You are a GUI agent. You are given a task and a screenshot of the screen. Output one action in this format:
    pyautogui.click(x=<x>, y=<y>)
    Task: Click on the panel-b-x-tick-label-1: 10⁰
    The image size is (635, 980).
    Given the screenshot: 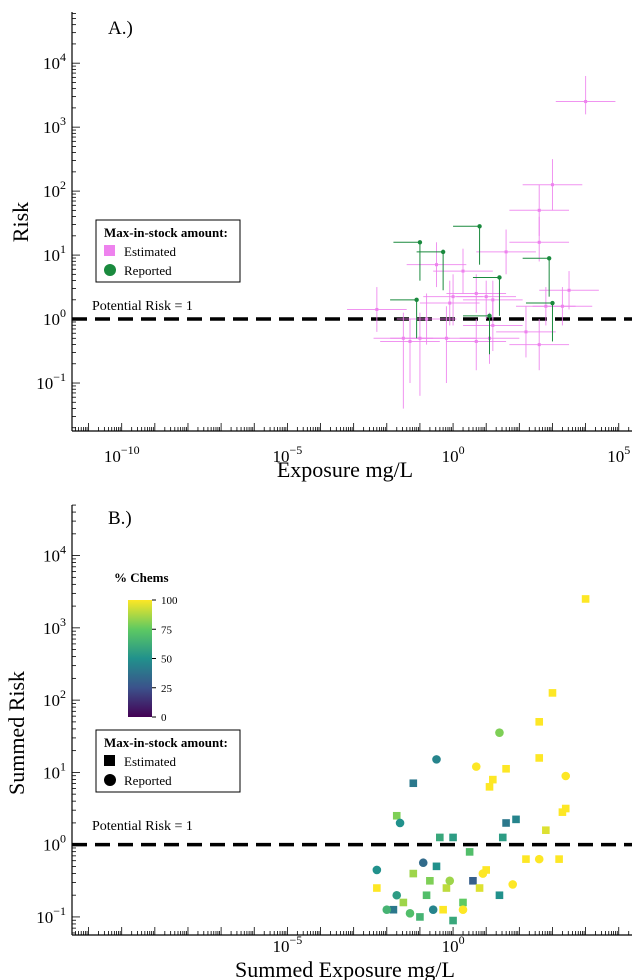 What is the action you would take?
    pyautogui.click(x=453, y=944)
    